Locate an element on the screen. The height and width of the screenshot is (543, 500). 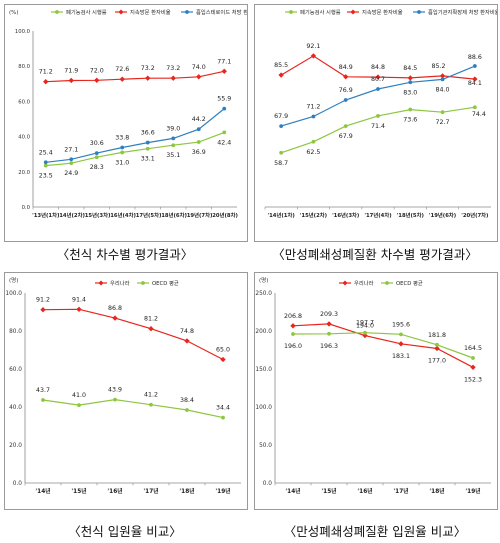
x-tick-label: '20년(7차) is located at coordinates (474, 215).